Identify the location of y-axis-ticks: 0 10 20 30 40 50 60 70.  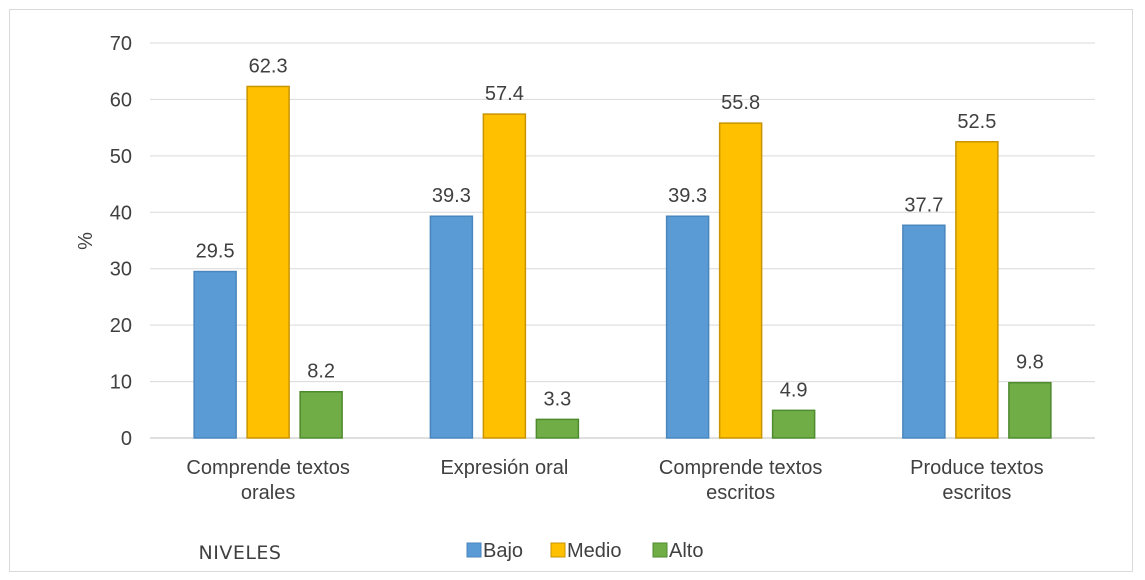
(121, 241).